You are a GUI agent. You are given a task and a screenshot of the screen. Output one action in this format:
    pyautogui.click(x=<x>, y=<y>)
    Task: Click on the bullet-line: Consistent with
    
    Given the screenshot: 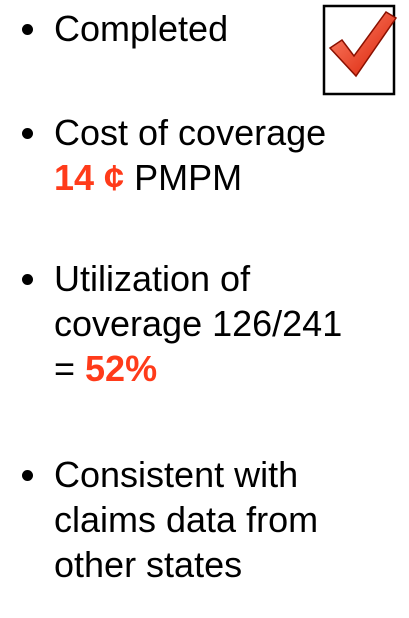 What is the action you would take?
    pyautogui.click(x=176, y=474)
    